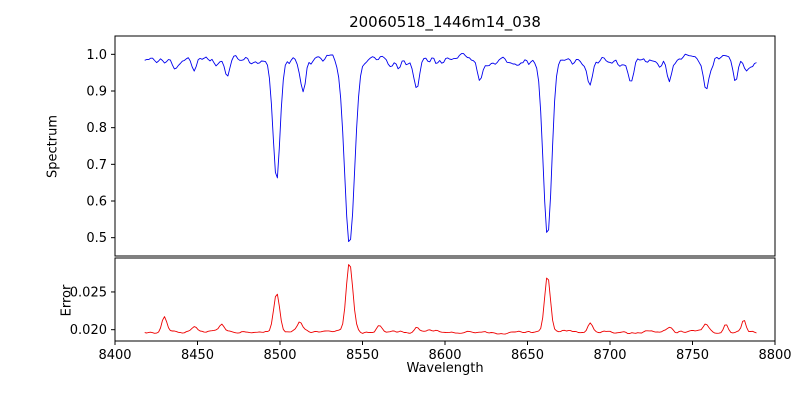 Image resolution: width=800 pixels, height=400 pixels. I want to click on x-tick-label: 8750, so click(692, 355).